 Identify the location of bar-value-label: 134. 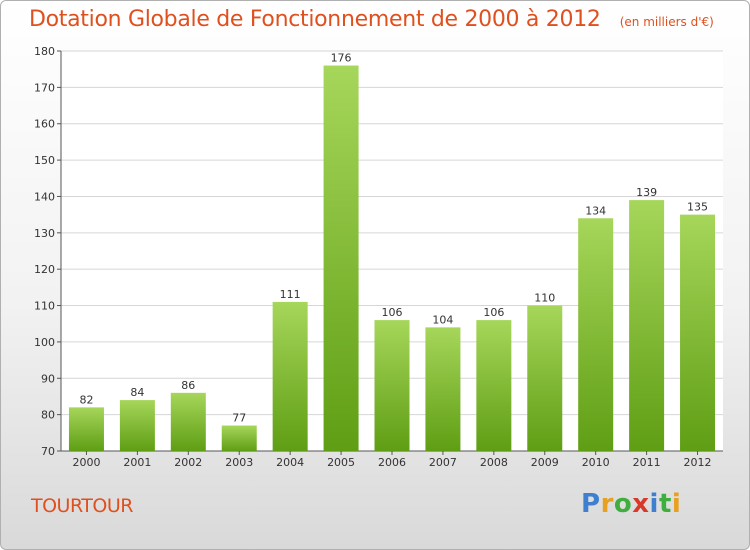
(595, 210).